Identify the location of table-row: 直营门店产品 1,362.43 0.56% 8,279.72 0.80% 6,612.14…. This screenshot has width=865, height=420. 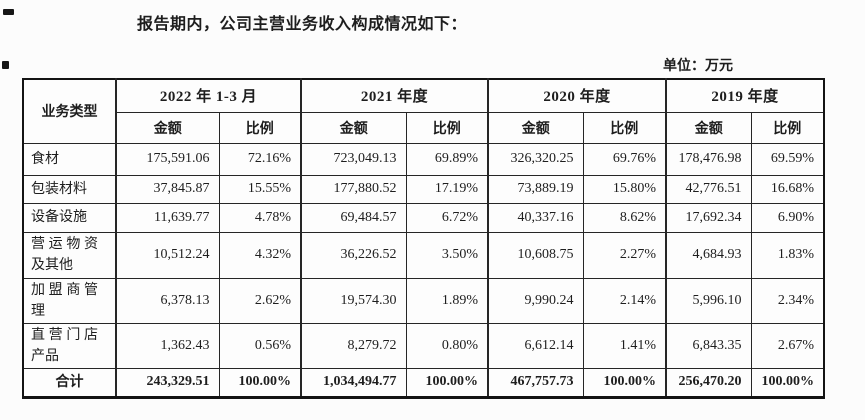
(423, 345).